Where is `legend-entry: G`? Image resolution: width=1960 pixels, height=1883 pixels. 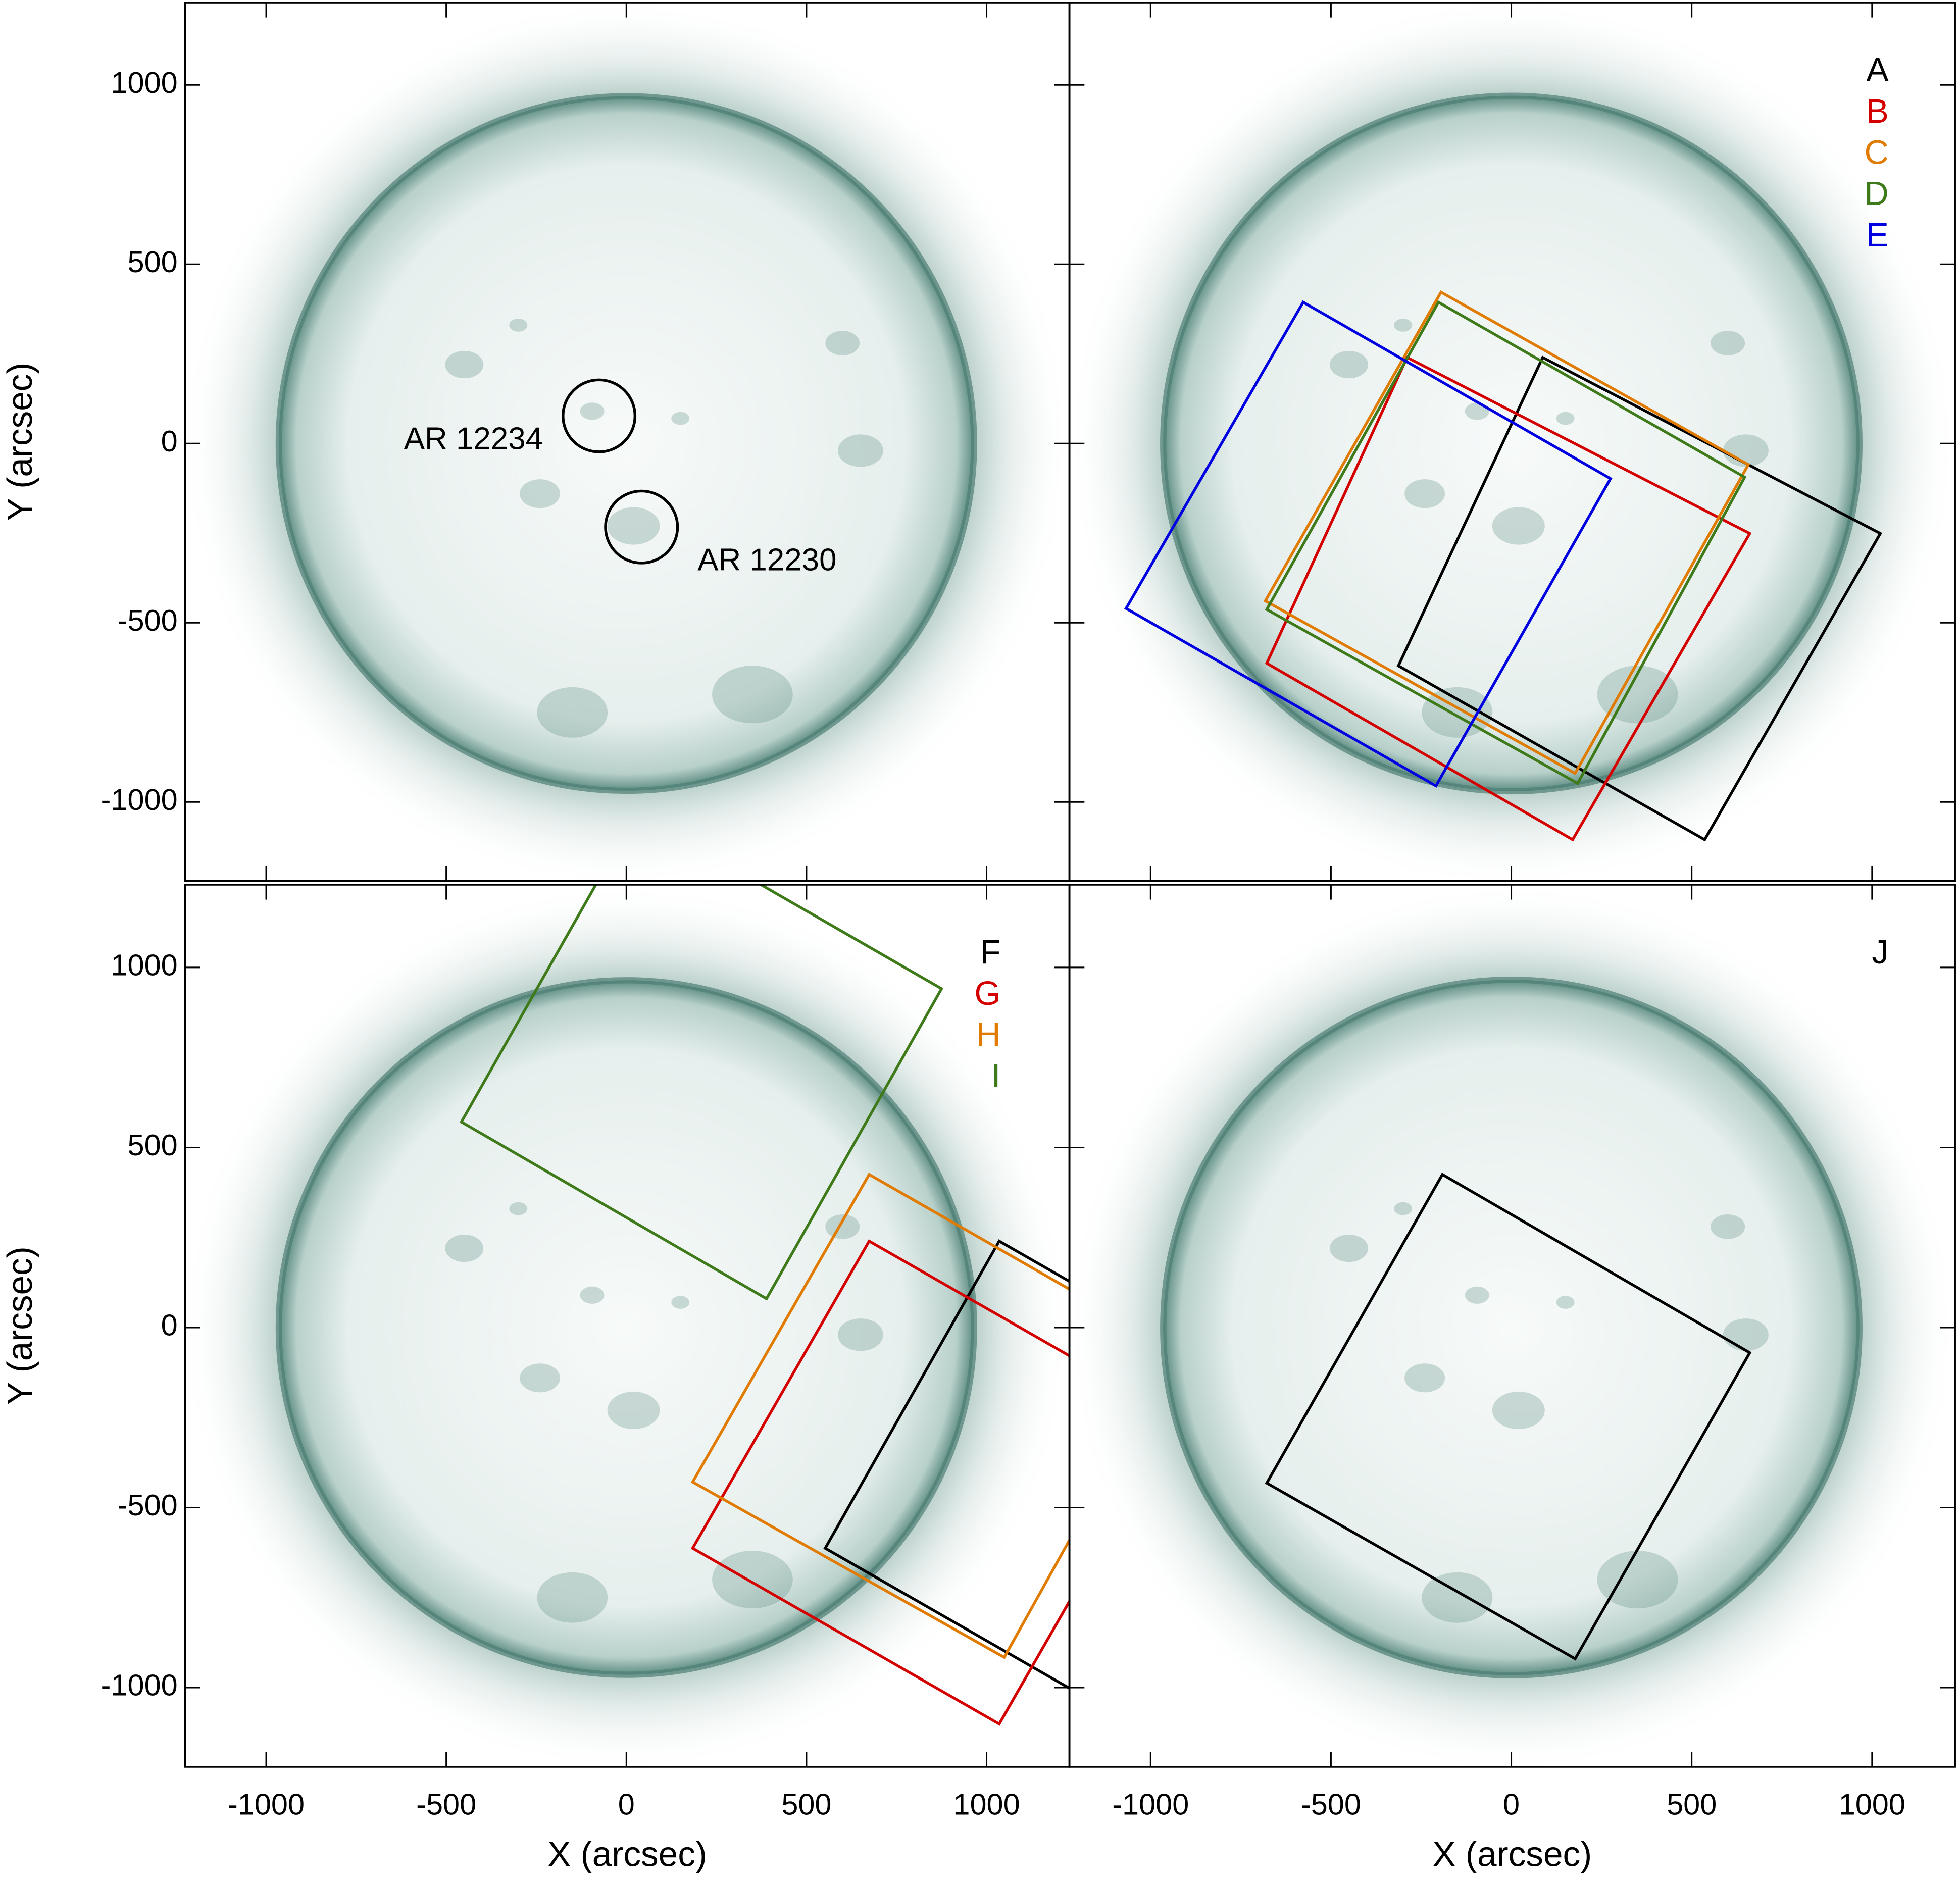
legend-entry: G is located at coordinates (987, 993).